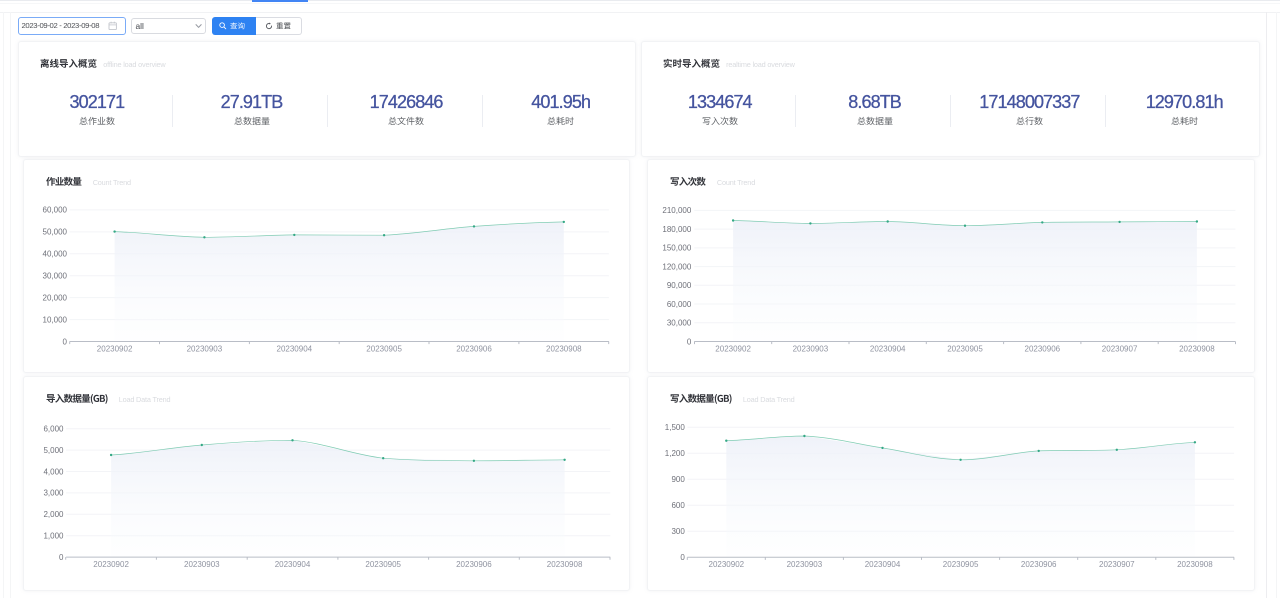 The height and width of the screenshot is (598, 1280). Describe the element at coordinates (54, 254) in the screenshot. I see `svg-text: 40,000` at that location.